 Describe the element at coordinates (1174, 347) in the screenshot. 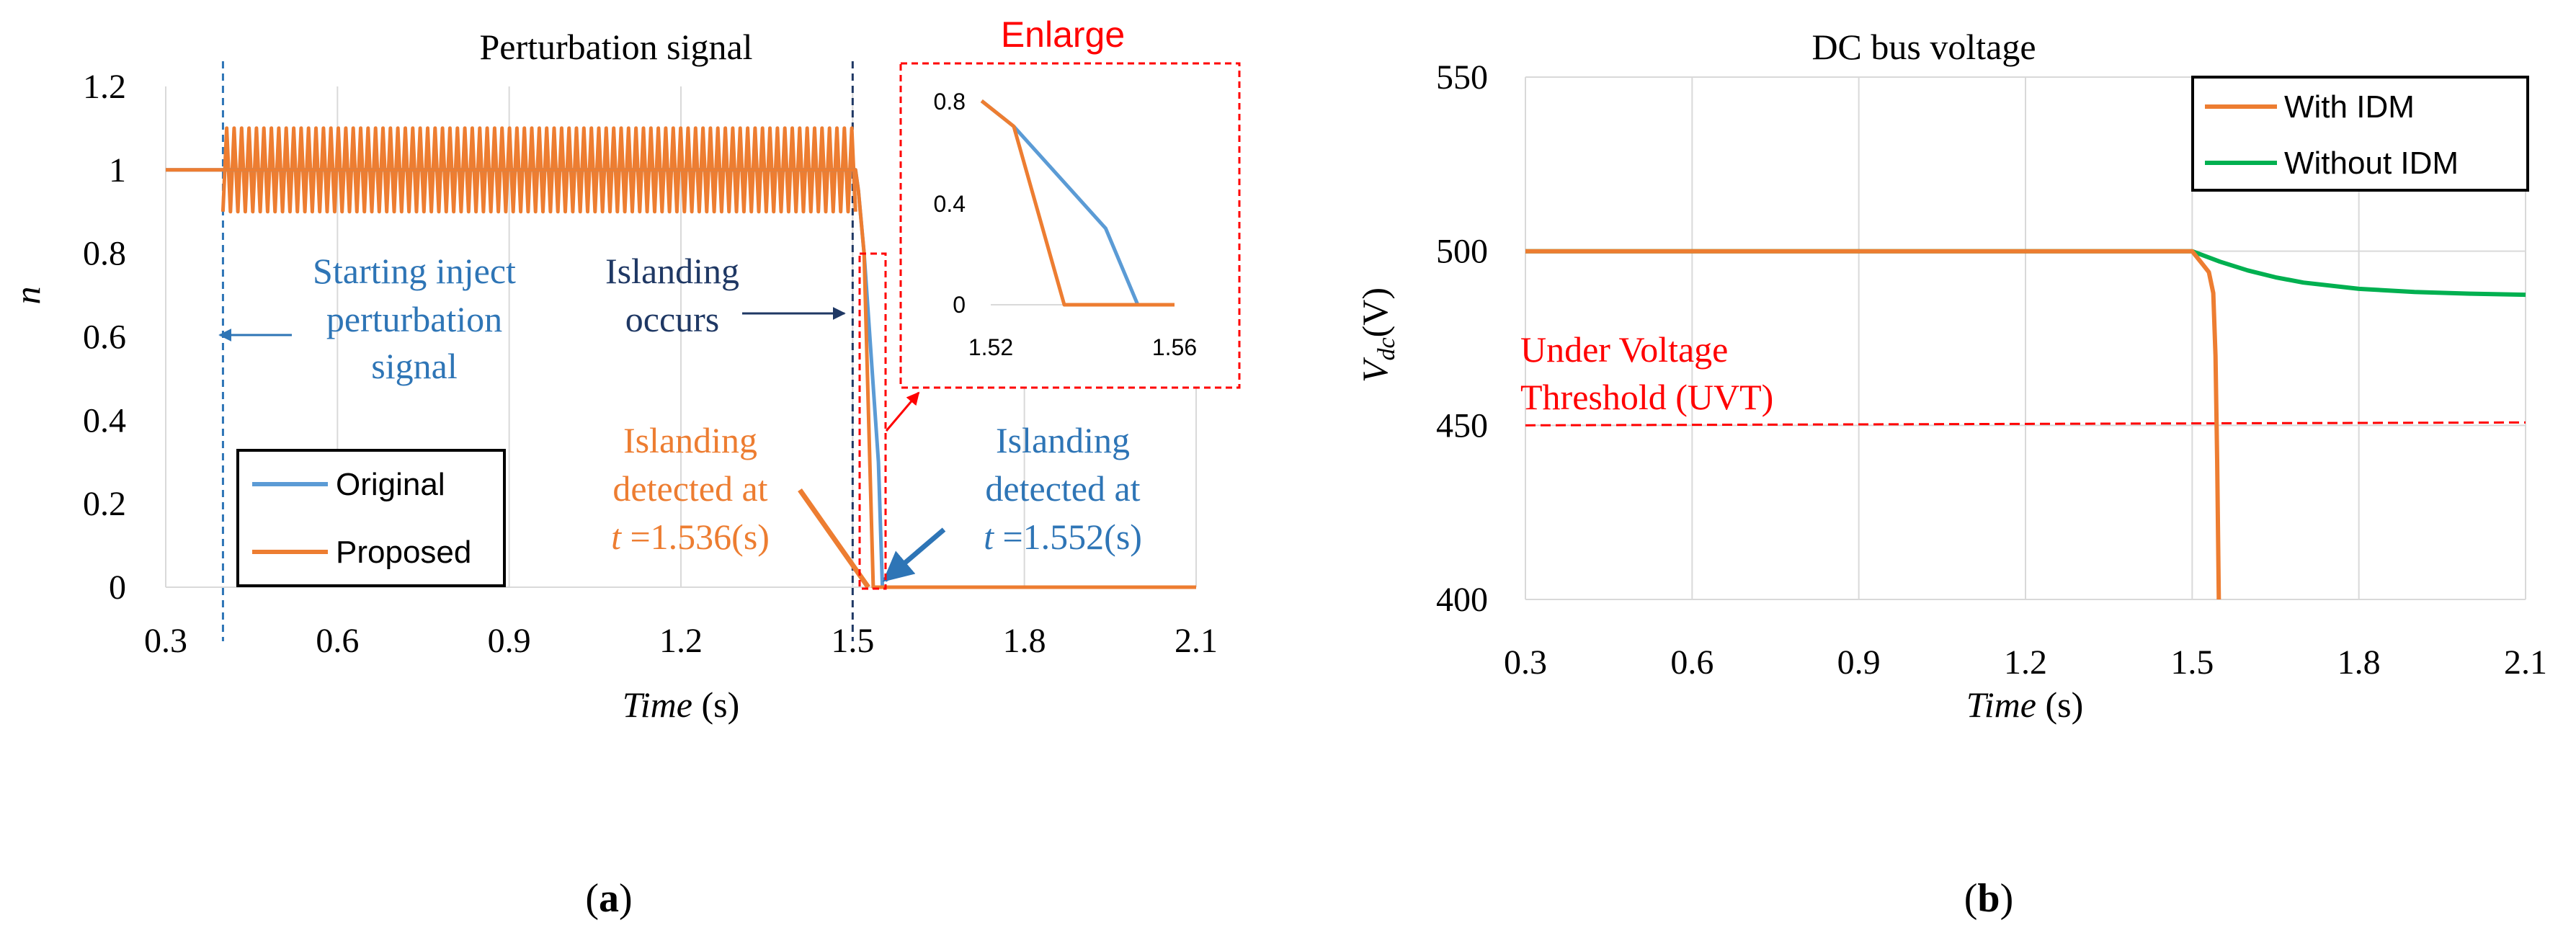

I see `inset-x-tick-label: 1.56` at that location.